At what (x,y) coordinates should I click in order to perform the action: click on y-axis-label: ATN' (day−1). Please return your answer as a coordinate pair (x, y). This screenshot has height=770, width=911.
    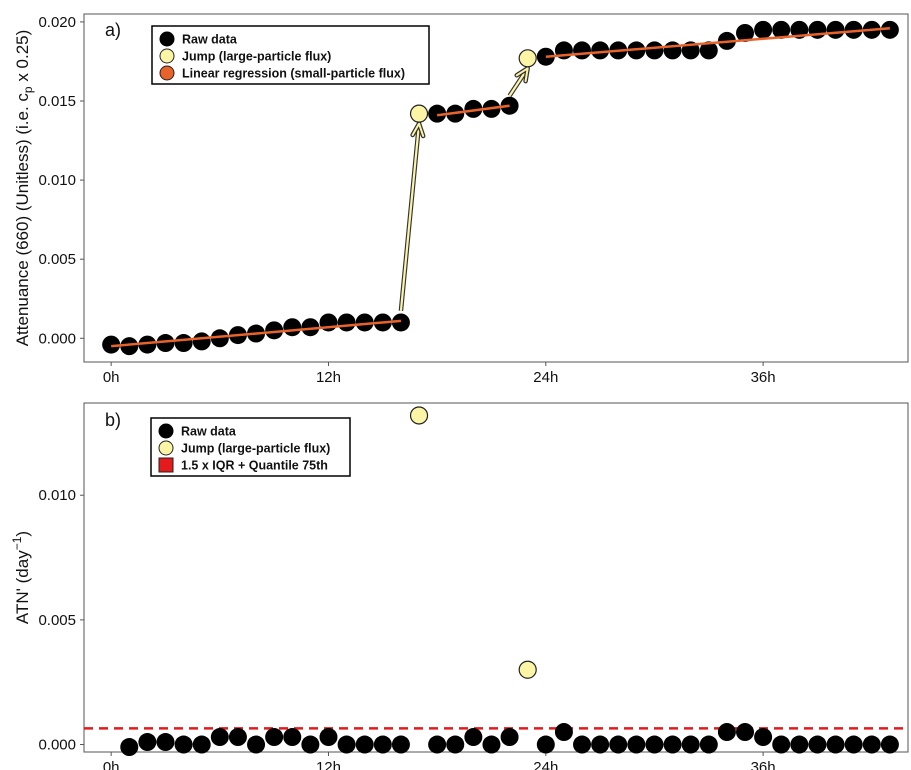
    Looking at the image, I should click on (21, 577).